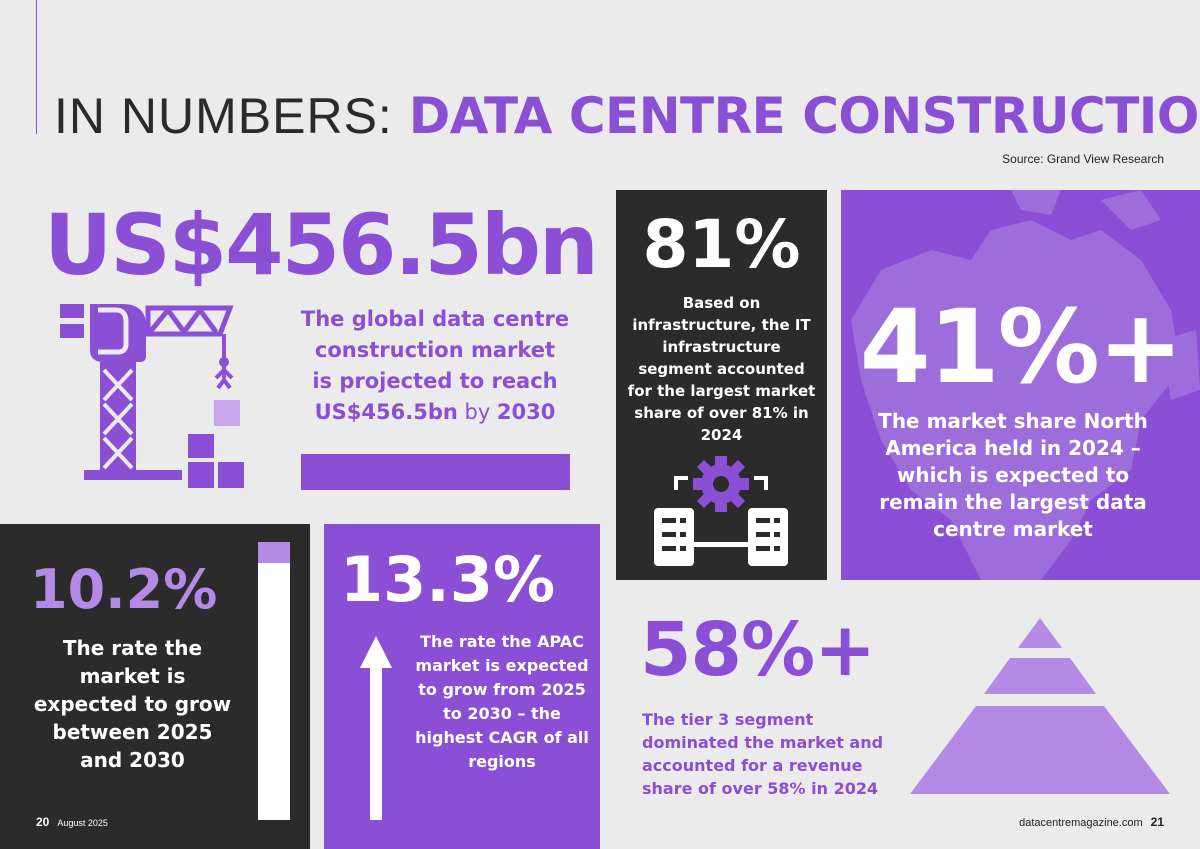  What do you see at coordinates (152, 396) in the screenshot?
I see `crane-icon` at bounding box center [152, 396].